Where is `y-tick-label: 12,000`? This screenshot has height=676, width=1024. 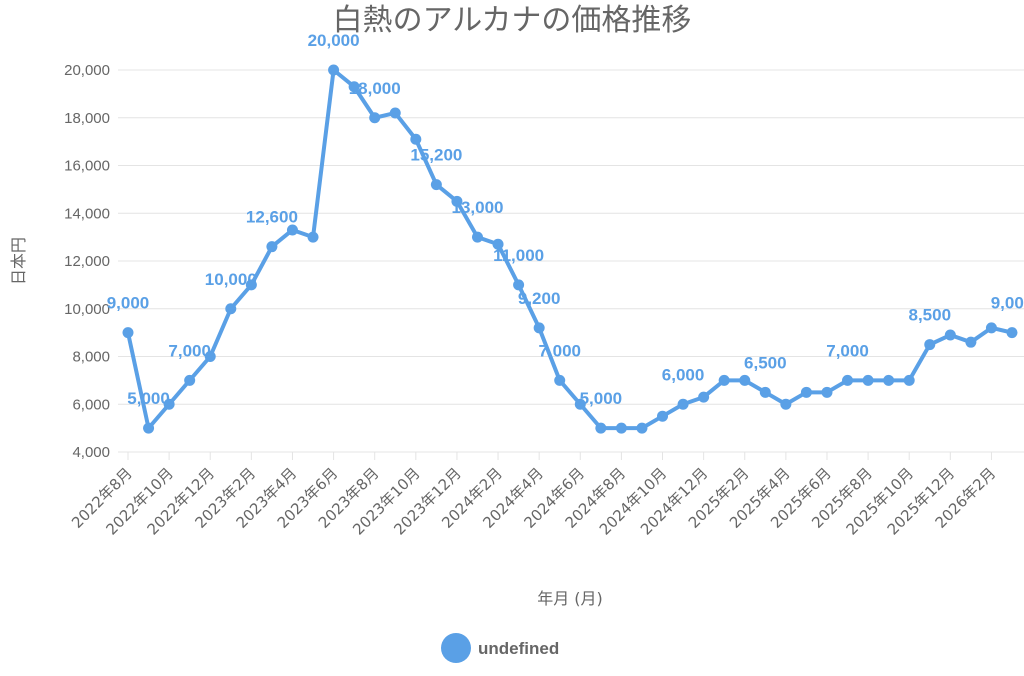 y-tick-label: 12,000 is located at coordinates (87, 261).